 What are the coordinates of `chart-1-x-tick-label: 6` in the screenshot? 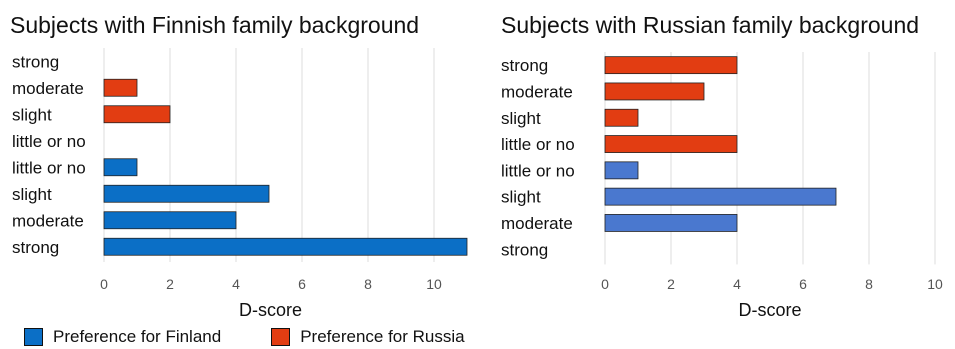 It's located at (803, 284).